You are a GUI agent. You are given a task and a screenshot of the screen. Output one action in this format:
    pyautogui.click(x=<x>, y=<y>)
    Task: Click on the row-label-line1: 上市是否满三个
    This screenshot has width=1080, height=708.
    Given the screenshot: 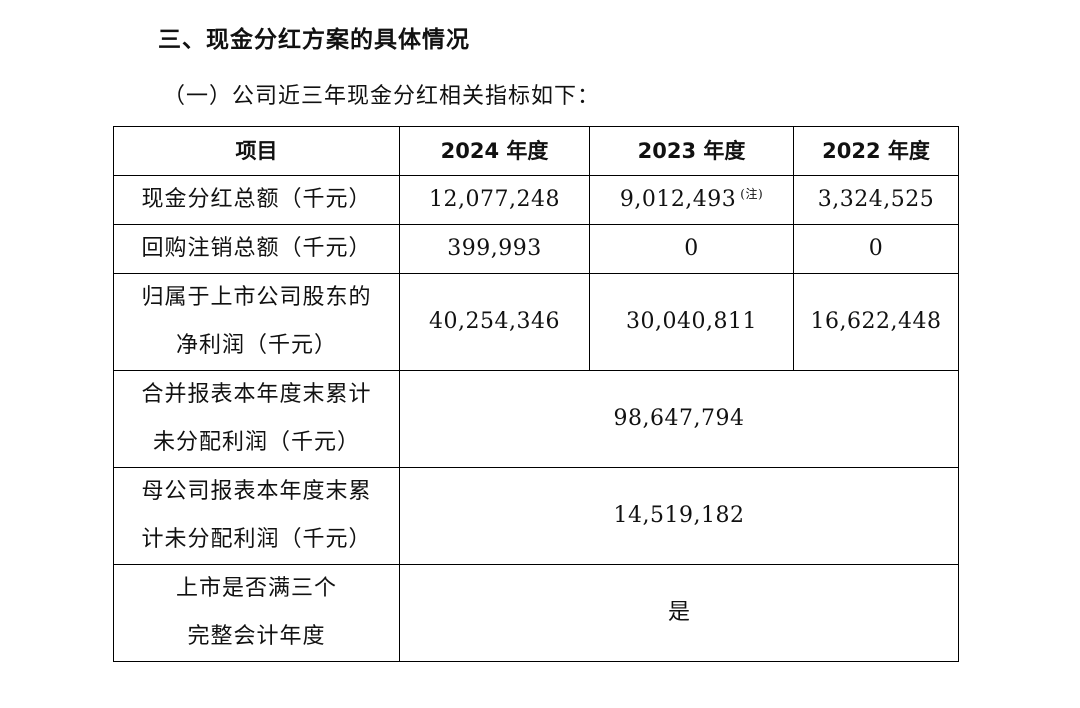 What is the action you would take?
    pyautogui.click(x=256, y=588)
    